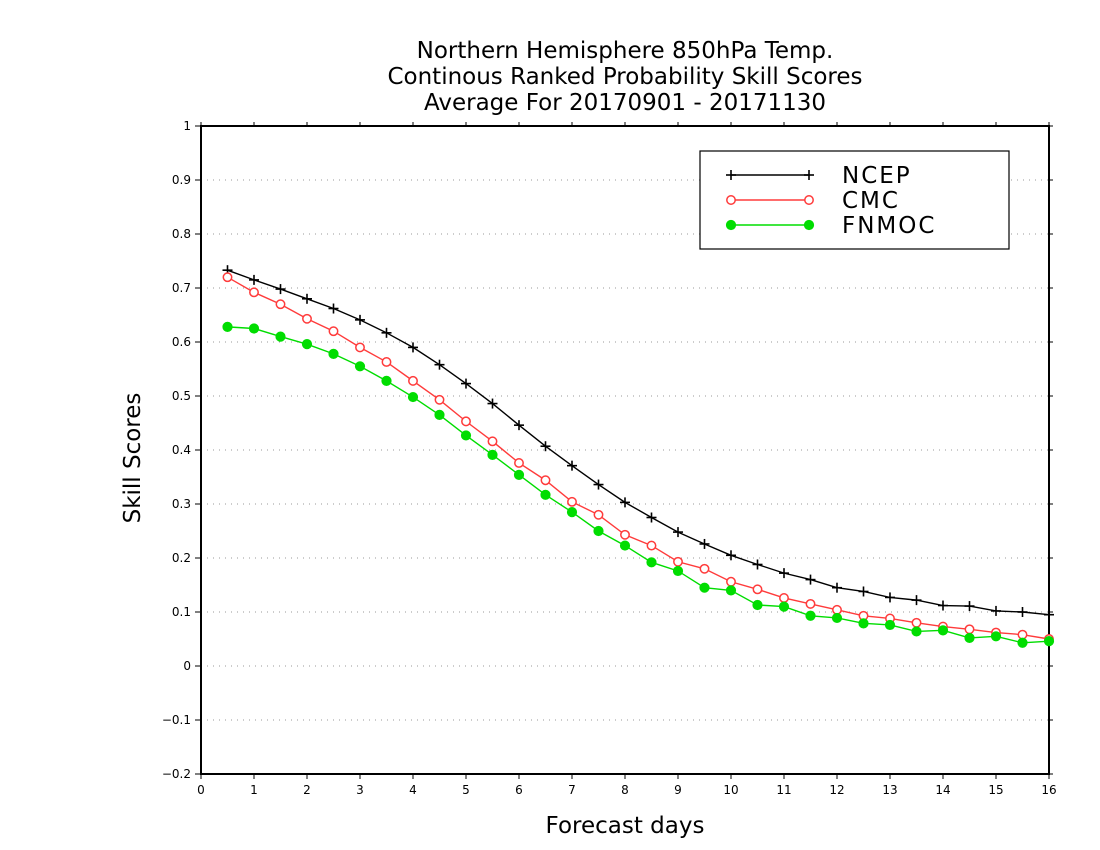 The image size is (1100, 850). What do you see at coordinates (783, 790) in the screenshot?
I see `x-tick-label: 11` at bounding box center [783, 790].